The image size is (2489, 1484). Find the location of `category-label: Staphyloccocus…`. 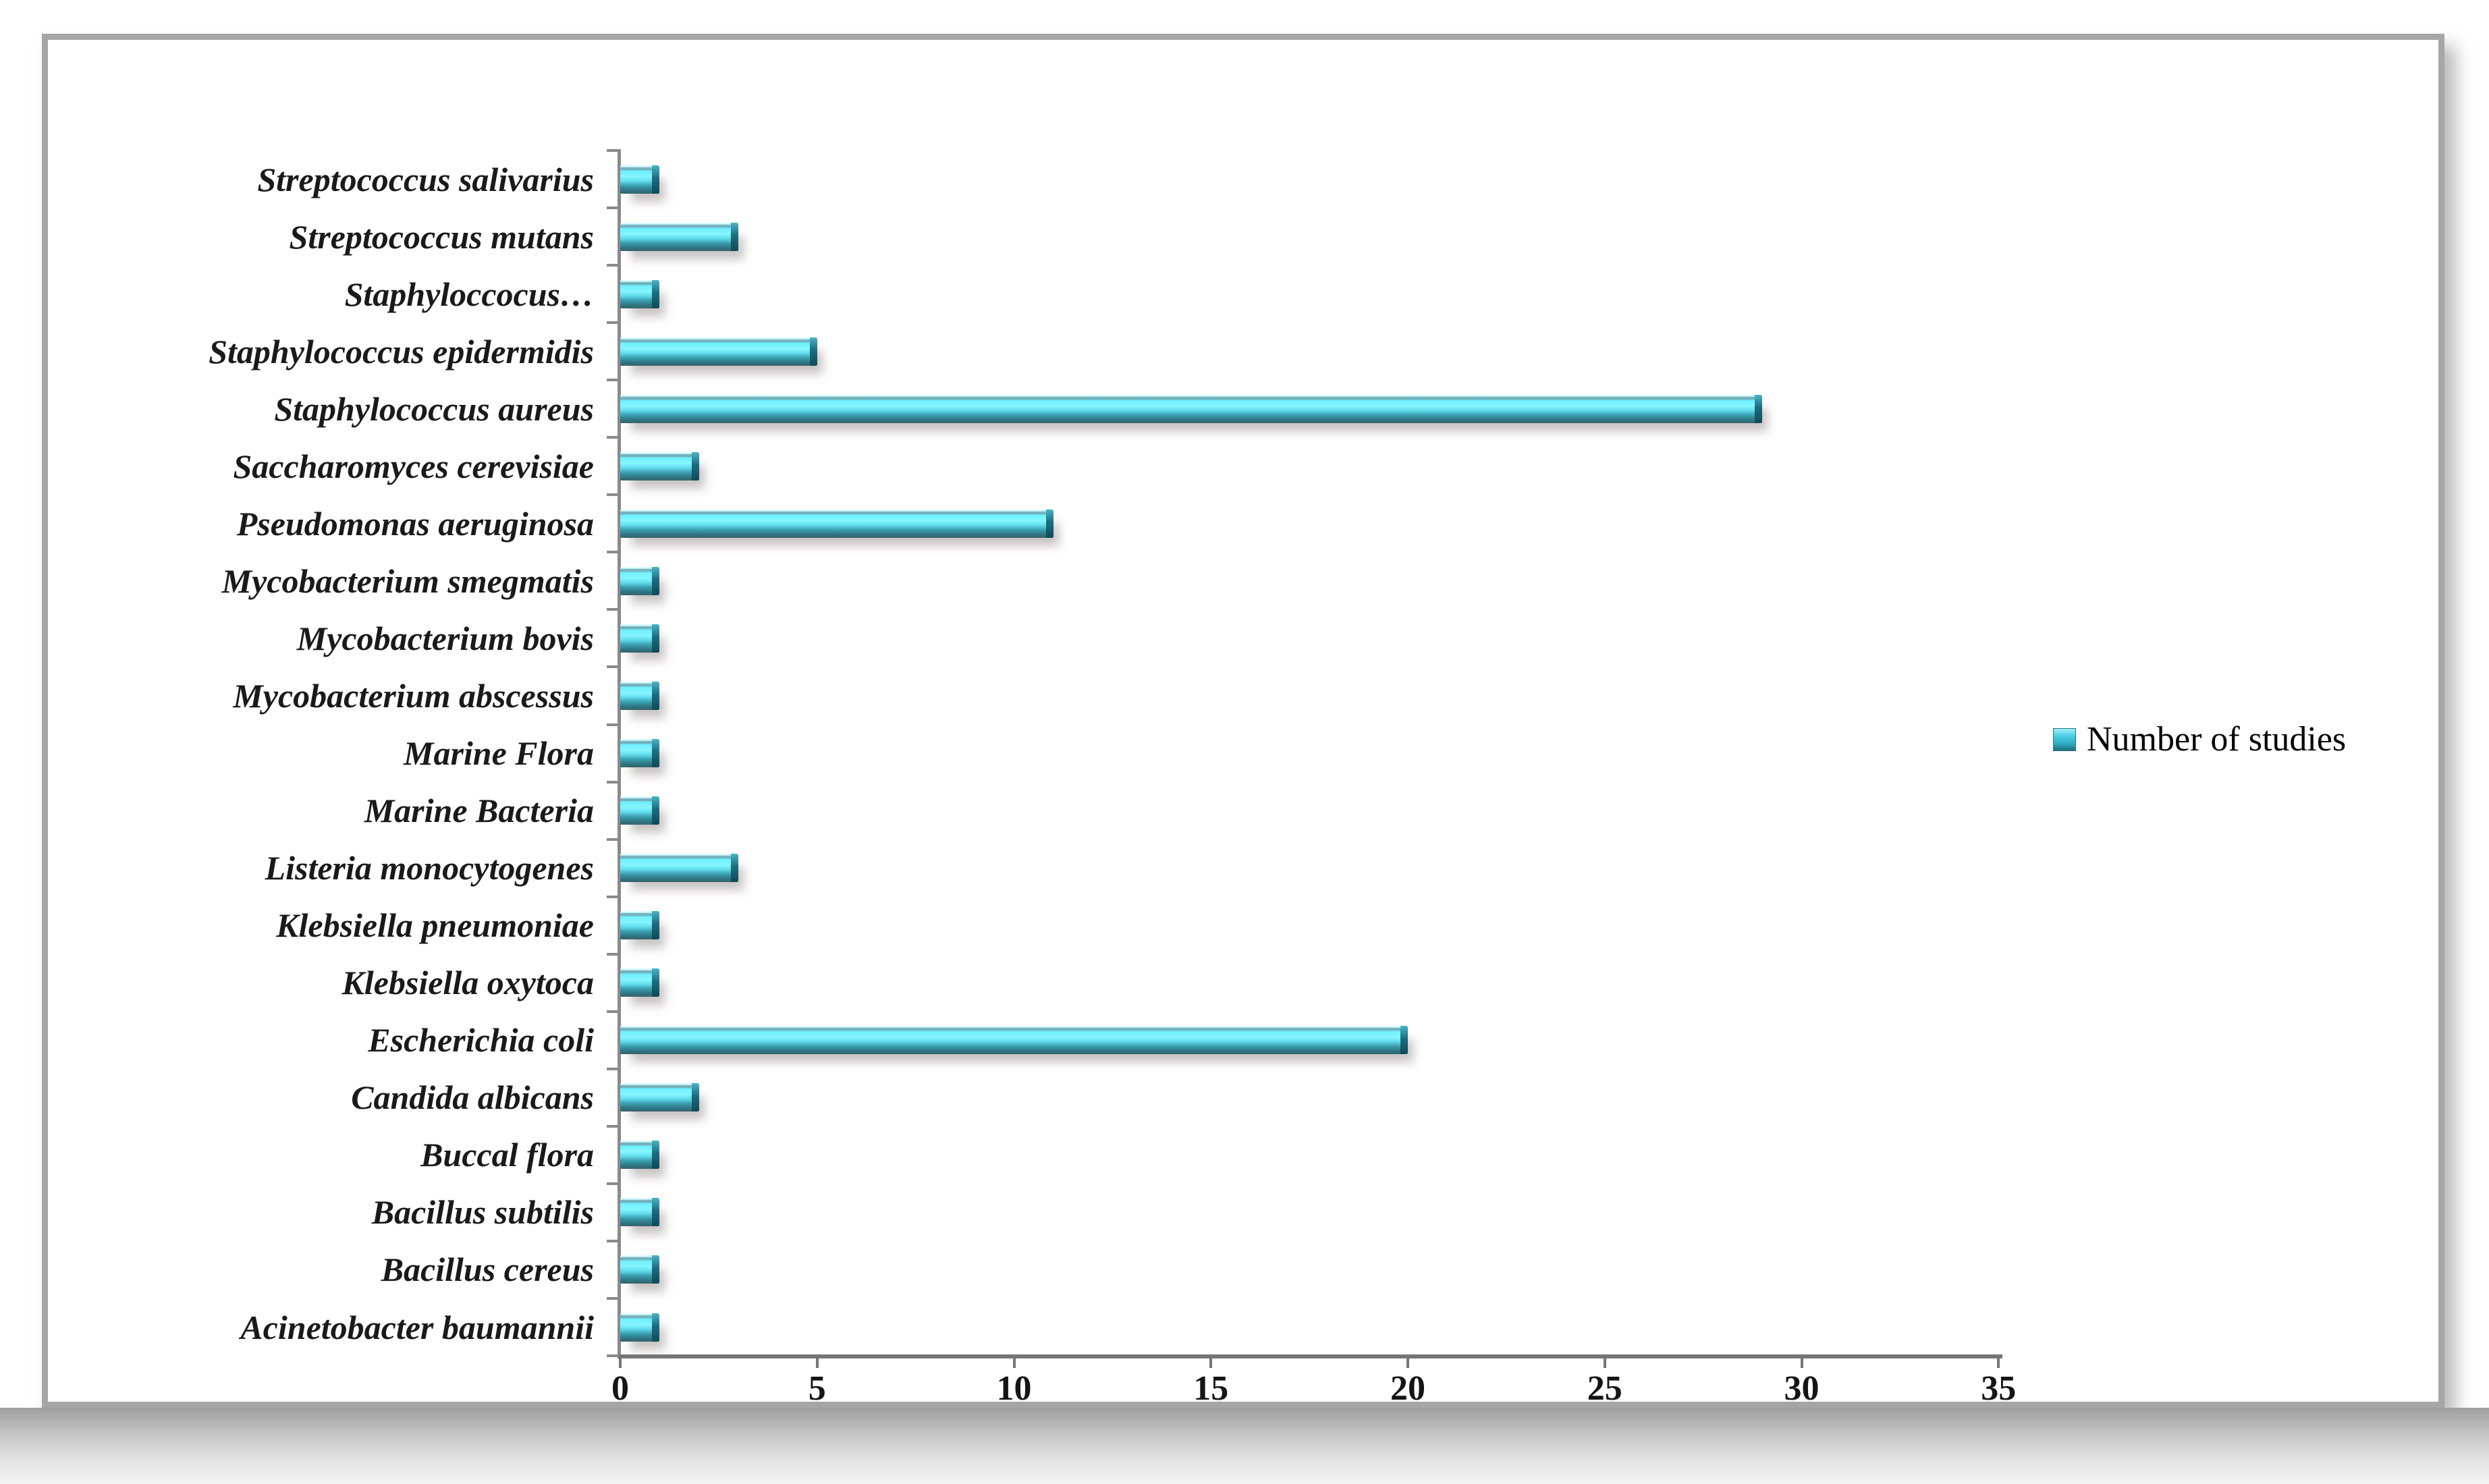

category-label: Staphyloccocus… is located at coordinates (469, 294).